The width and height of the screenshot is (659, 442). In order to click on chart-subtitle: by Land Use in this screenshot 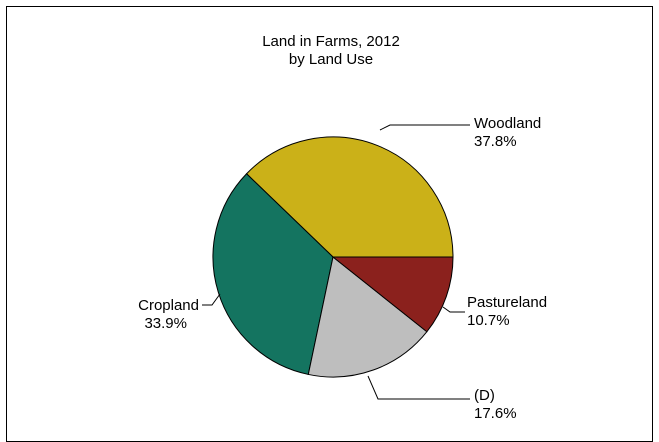, I will do `click(331, 59)`.